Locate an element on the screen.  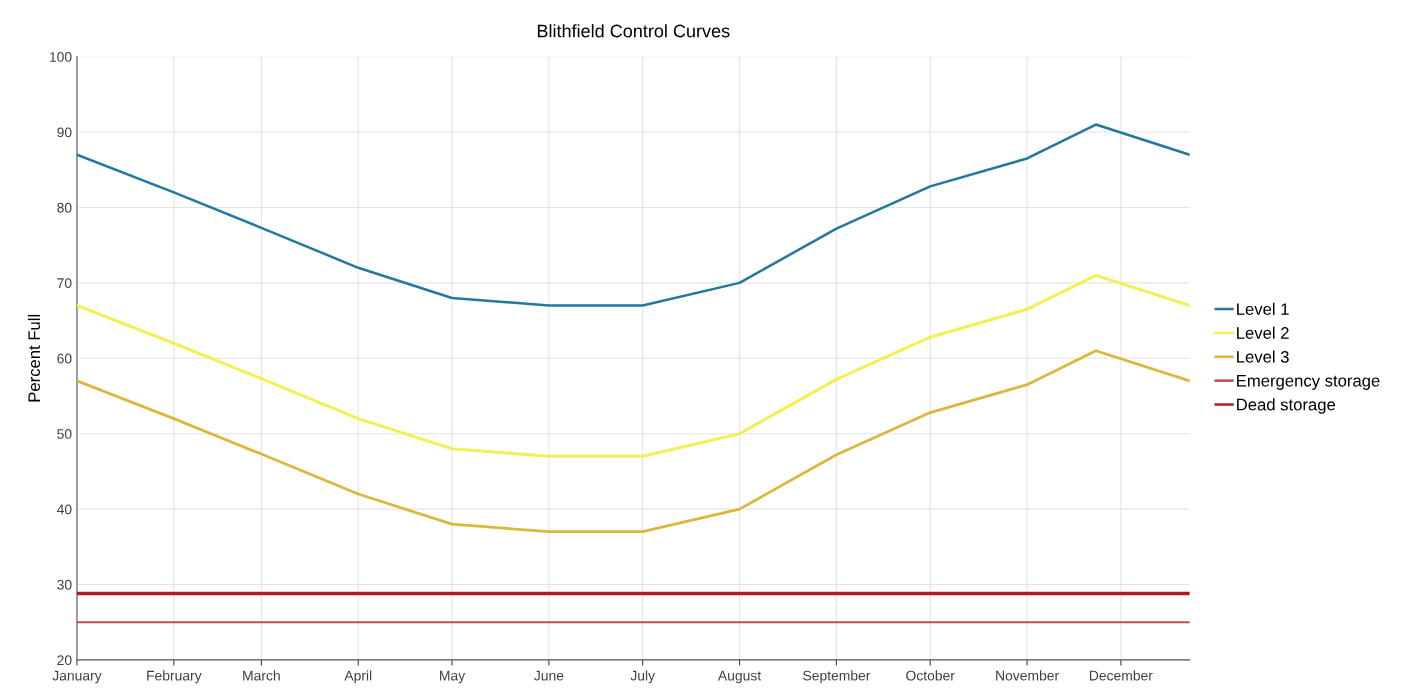
y-tick-label: 30 is located at coordinates (64, 584).